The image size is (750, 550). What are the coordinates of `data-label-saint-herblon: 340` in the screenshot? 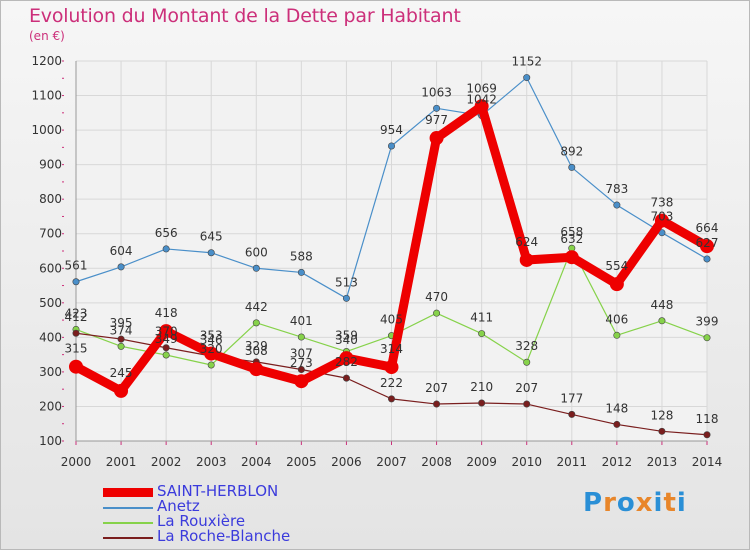 It's located at (346, 340).